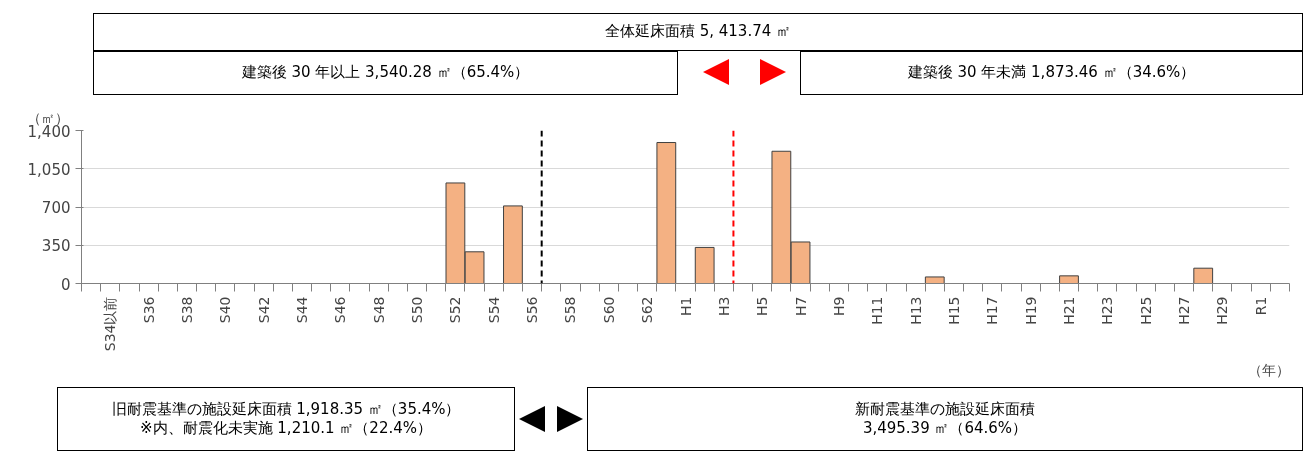  Describe the element at coordinates (1051, 73) in the screenshot. I see `text: 建築後 30 年未満 1,873.46 ㎡（34.6%）` at that location.